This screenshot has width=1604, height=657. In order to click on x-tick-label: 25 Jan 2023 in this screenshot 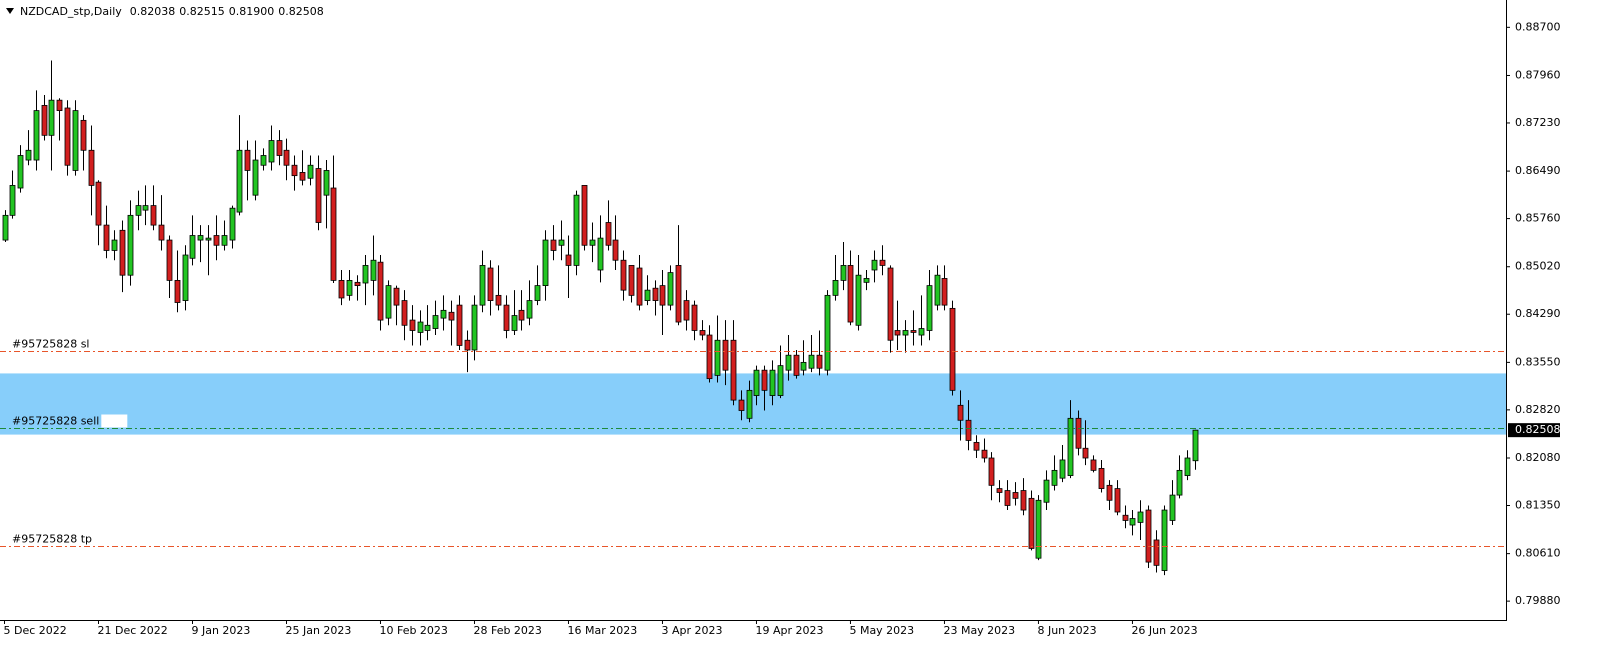, I will do `click(318, 630)`.